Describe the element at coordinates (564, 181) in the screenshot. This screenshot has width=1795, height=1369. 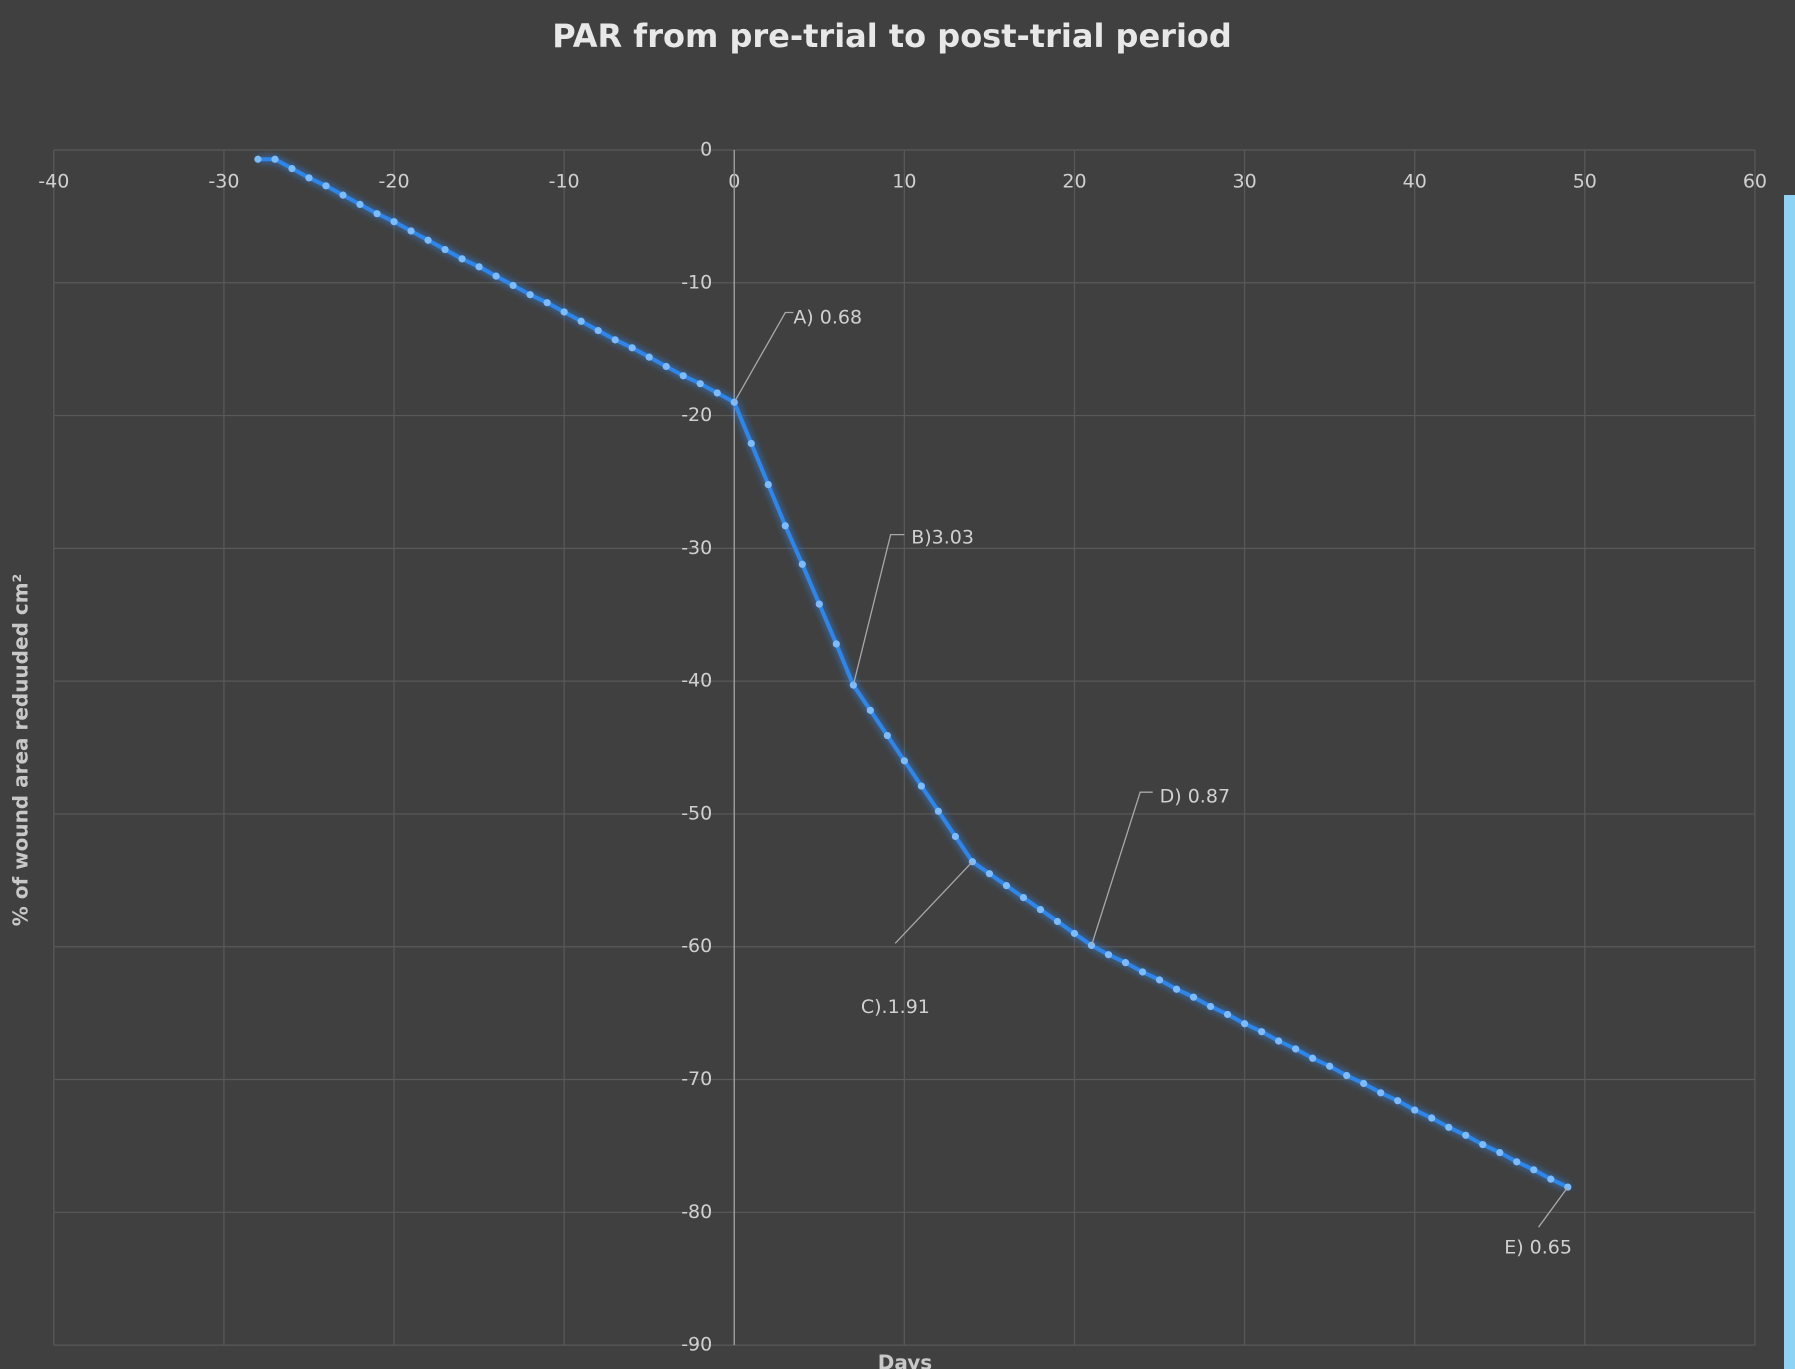
I see `x-tick-label: -10` at that location.